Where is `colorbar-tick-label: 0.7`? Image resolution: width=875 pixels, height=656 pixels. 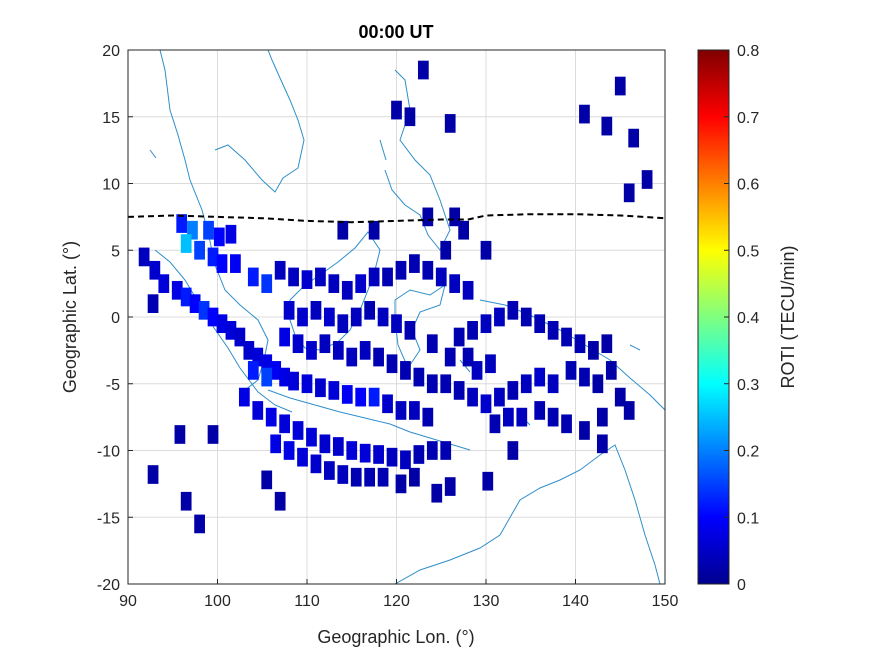 colorbar-tick-label: 0.7 is located at coordinates (748, 118).